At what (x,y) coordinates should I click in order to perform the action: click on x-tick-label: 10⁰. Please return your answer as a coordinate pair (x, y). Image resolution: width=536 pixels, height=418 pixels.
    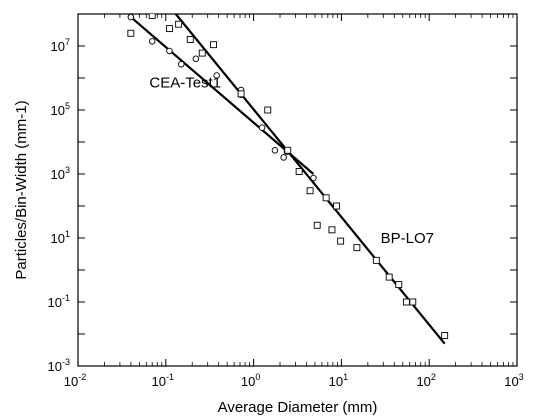
    Looking at the image, I should click on (250, 380).